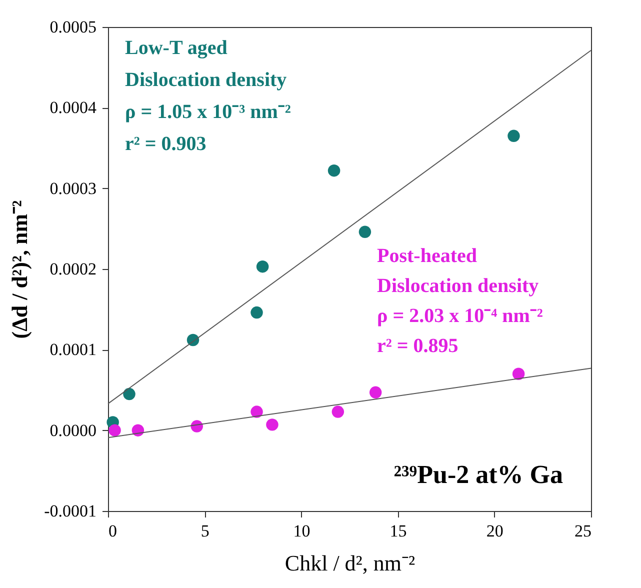 The image size is (641, 588). Describe the element at coordinates (73, 269) in the screenshot. I see `y-tick-label: 0.0002` at that location.